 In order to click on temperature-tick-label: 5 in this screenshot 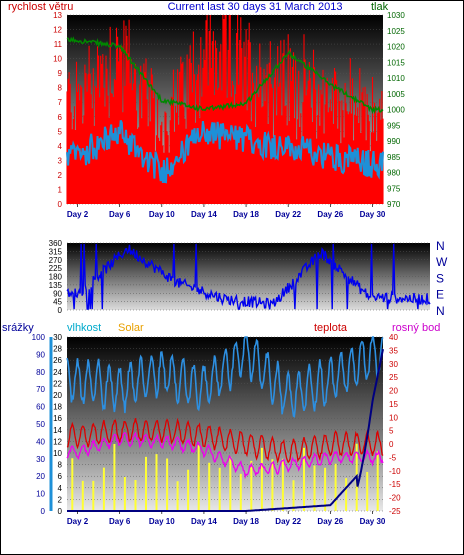, I will do `click(391, 431)`.